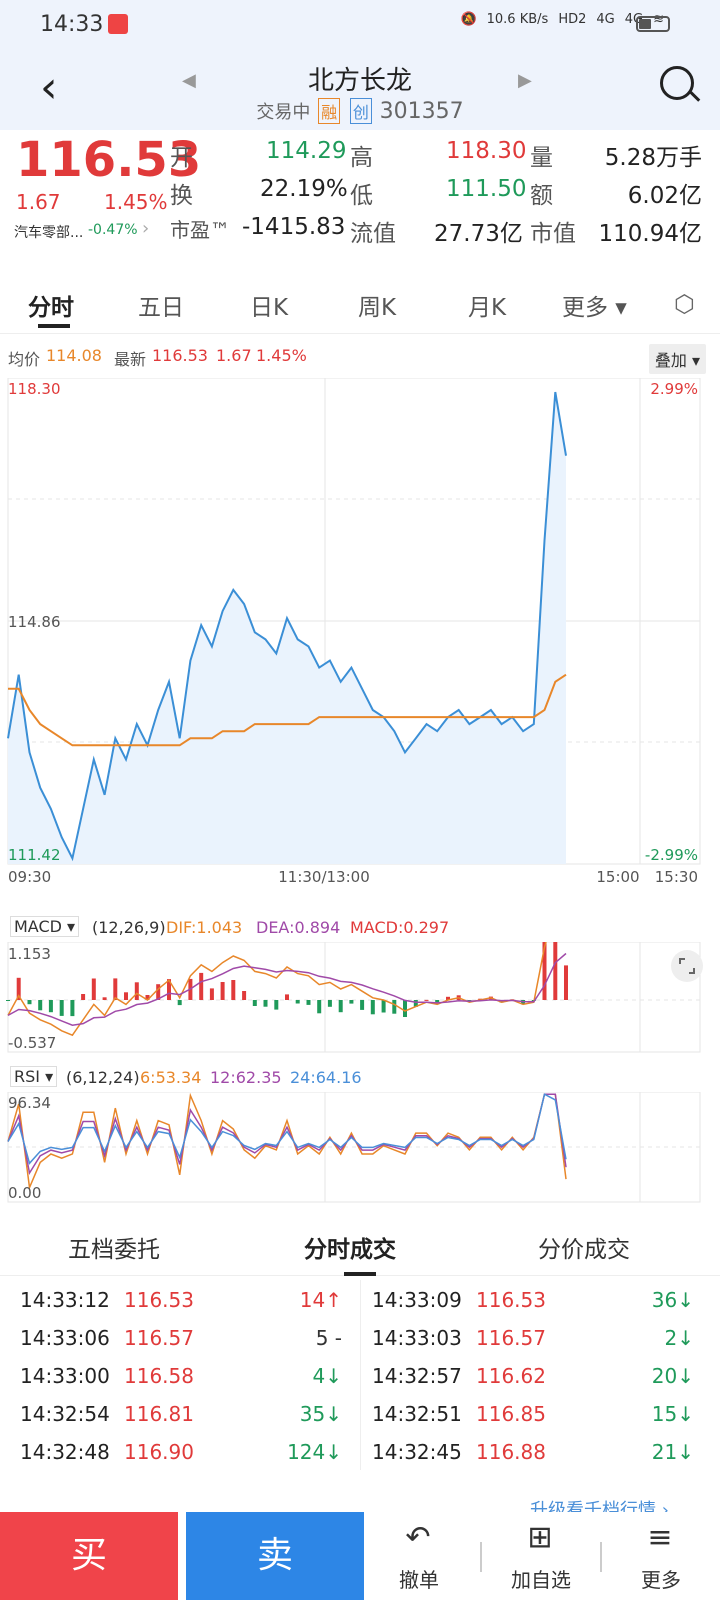 The width and height of the screenshot is (720, 1600). Describe the element at coordinates (65, 1452) in the screenshot. I see `trade-time: 14:32:48` at that location.